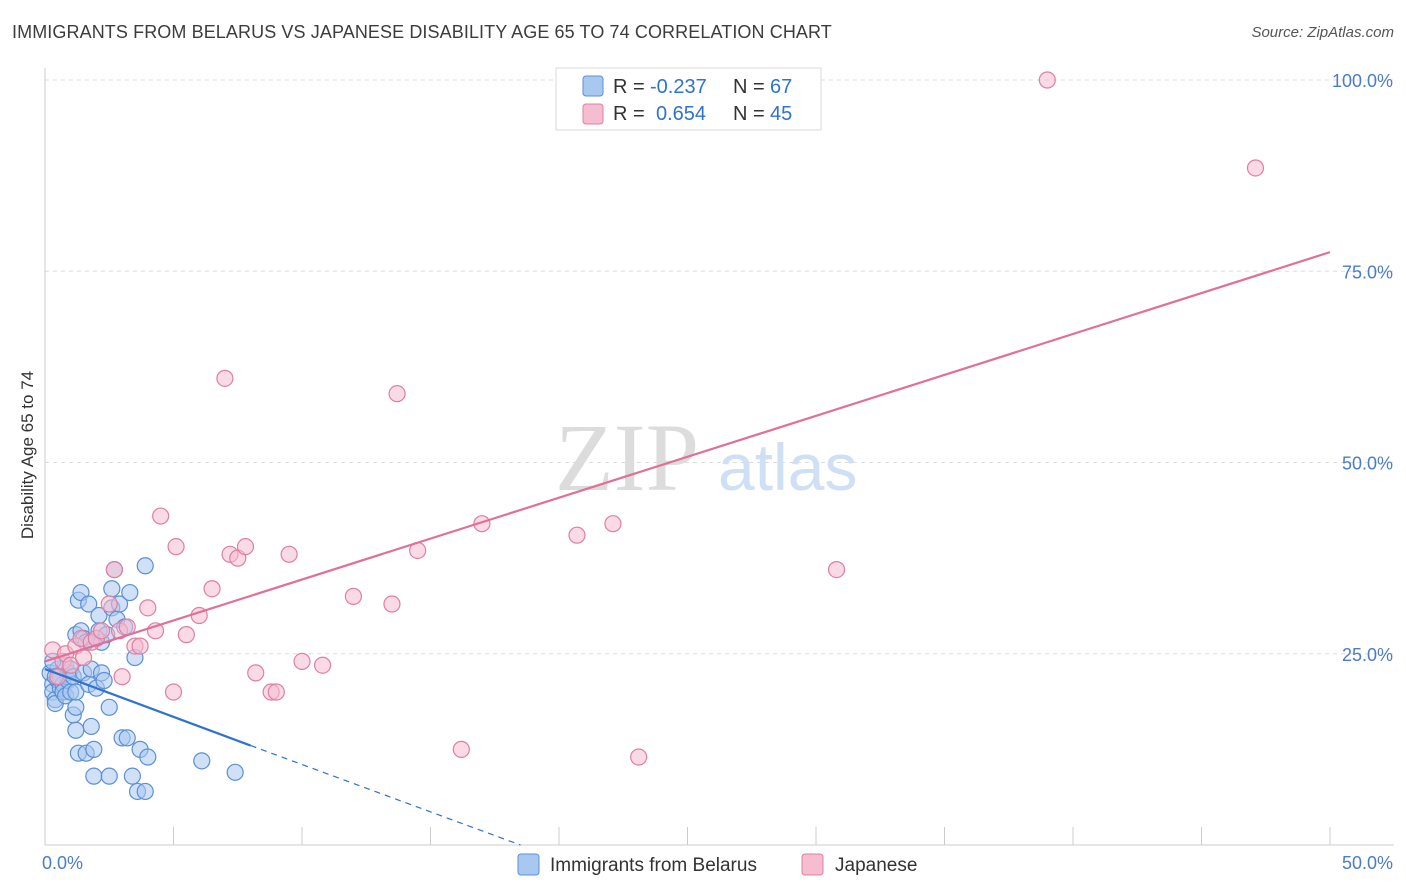  Describe the element at coordinates (688, 99) in the screenshot. I see `correlation-legend: R = -0.237 N = 67 R = 0.654 N = 45` at that location.